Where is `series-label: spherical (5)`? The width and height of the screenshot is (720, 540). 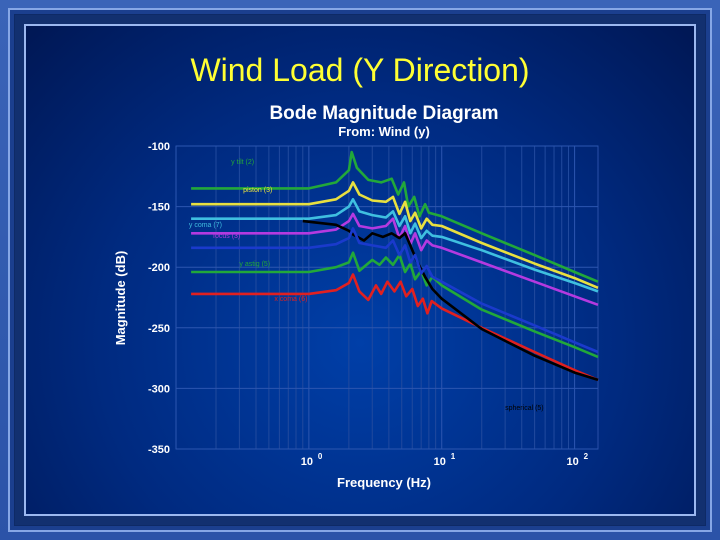 series-label: spherical (5) is located at coordinates (524, 408).